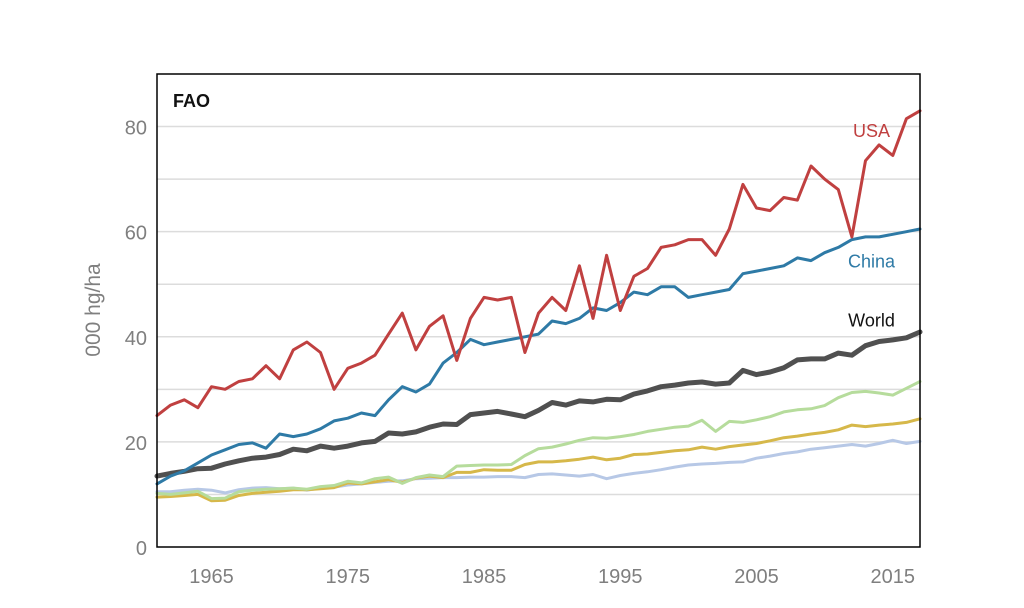  What do you see at coordinates (872, 225) in the screenshot?
I see `series-labels: World China USA` at bounding box center [872, 225].